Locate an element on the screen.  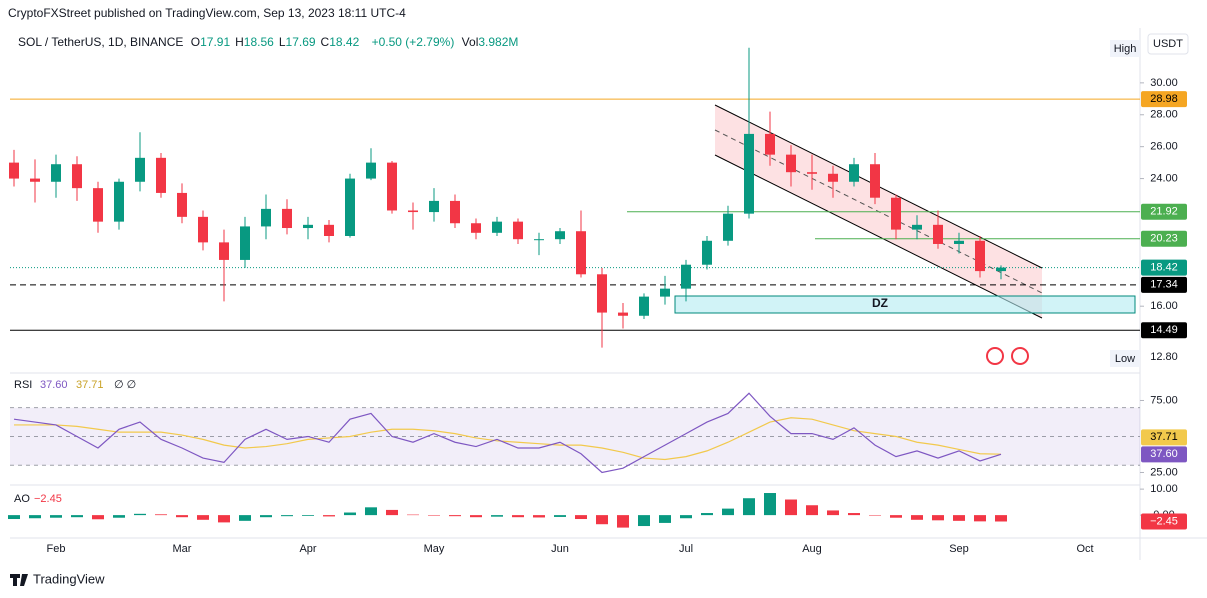
level-label: 18.42 is located at coordinates (1164, 267).